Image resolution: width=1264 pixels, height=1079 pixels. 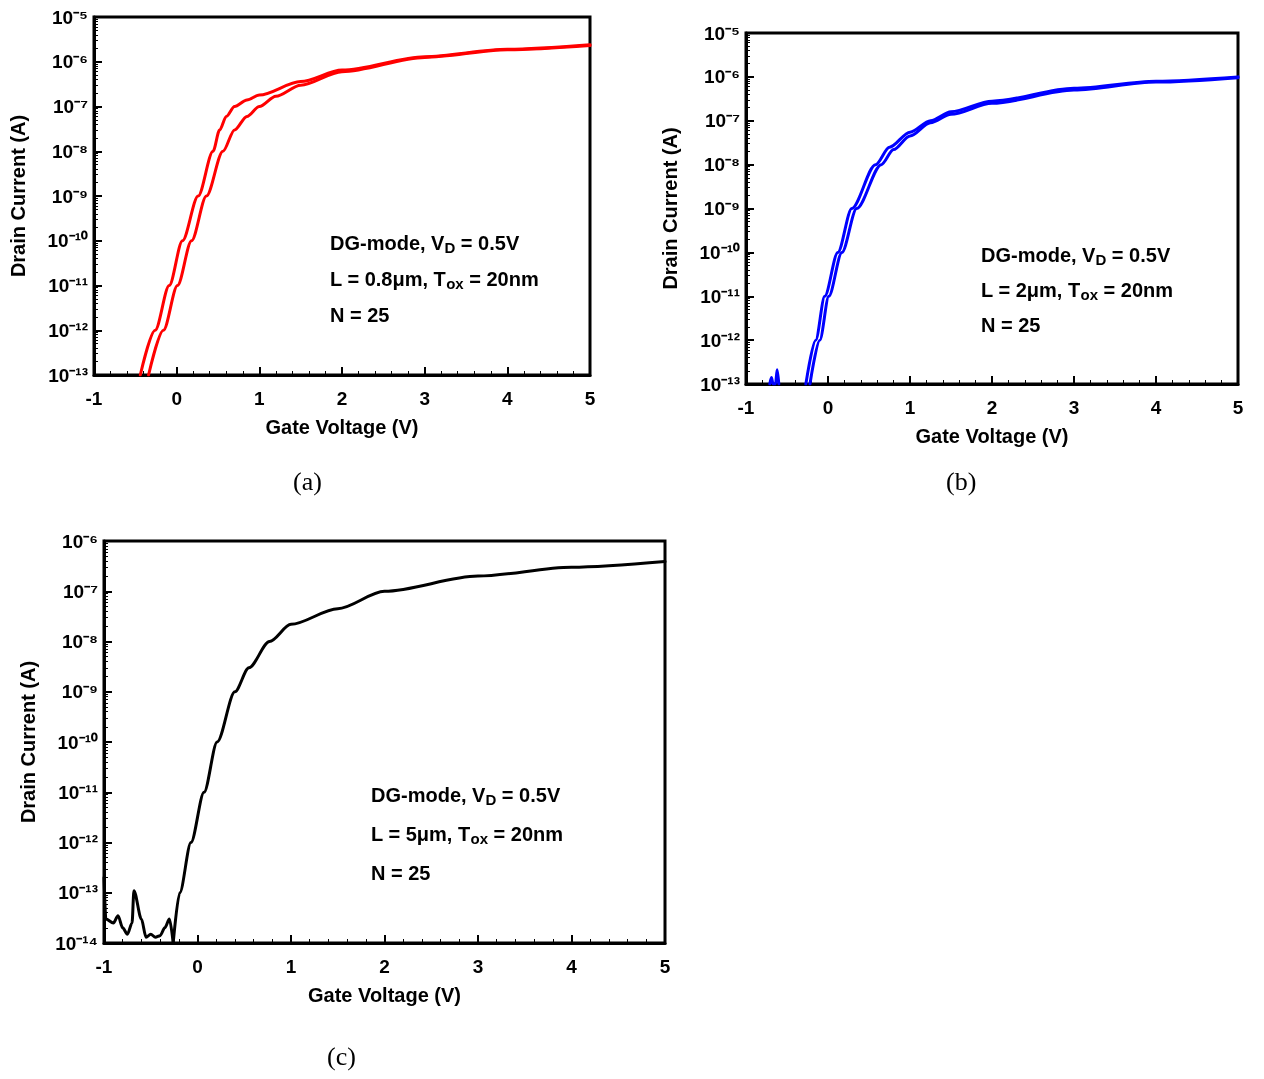 I want to click on text: (c), so click(x=341, y=1056).